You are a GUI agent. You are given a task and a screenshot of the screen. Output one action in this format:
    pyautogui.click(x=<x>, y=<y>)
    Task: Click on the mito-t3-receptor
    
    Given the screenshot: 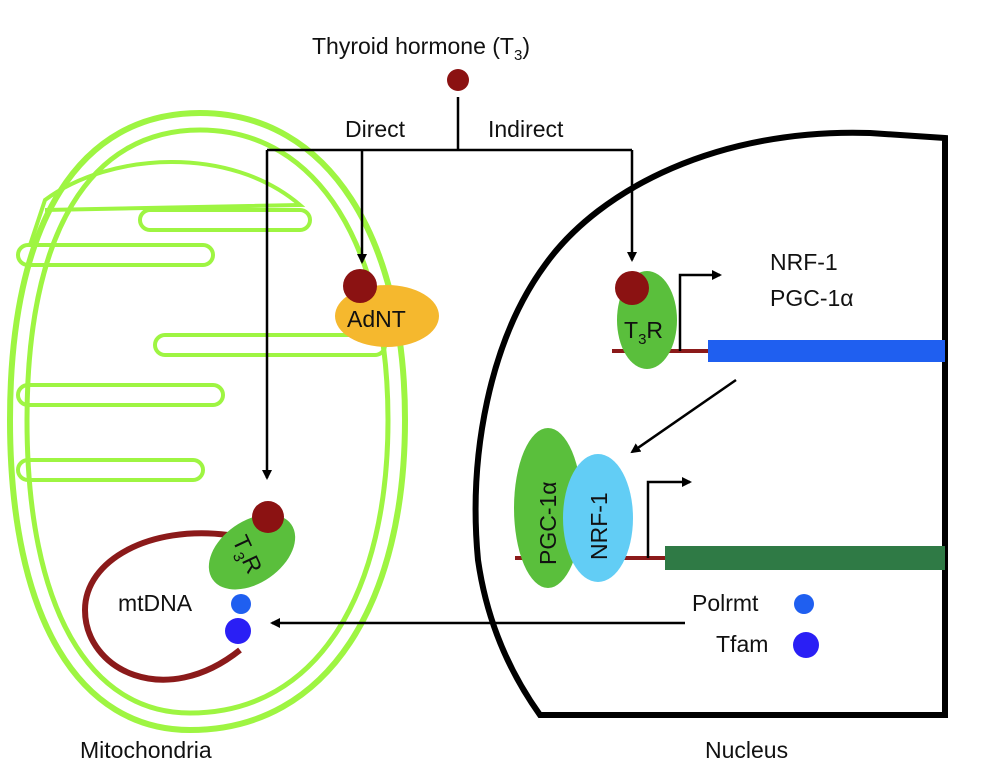 What is the action you would take?
    pyautogui.click(x=252, y=552)
    